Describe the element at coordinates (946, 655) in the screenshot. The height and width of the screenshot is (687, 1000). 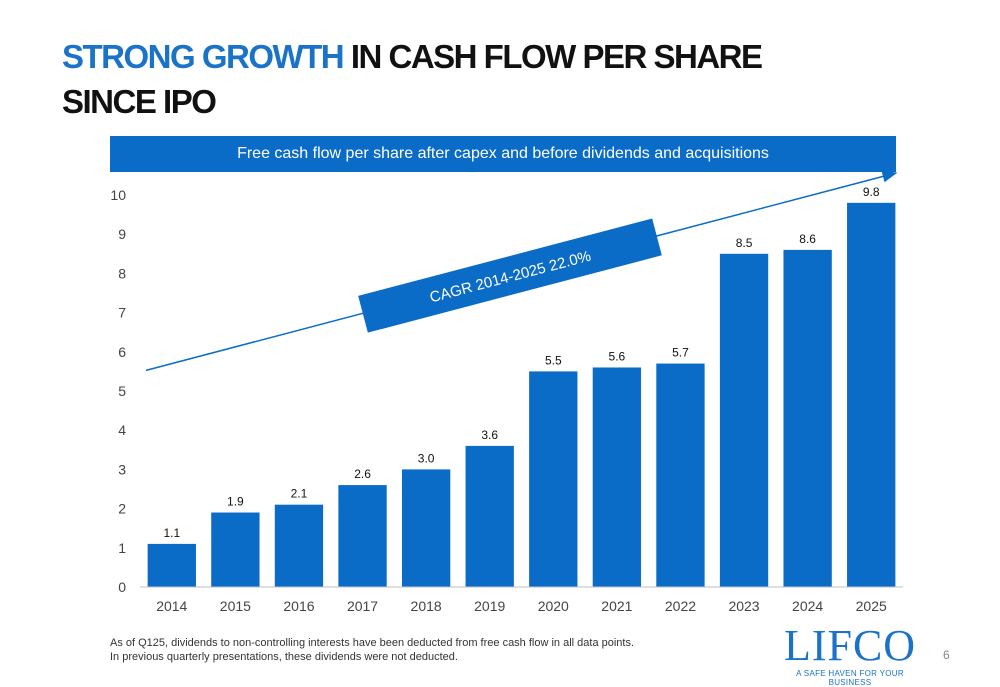
I see `page-number: 6` at that location.